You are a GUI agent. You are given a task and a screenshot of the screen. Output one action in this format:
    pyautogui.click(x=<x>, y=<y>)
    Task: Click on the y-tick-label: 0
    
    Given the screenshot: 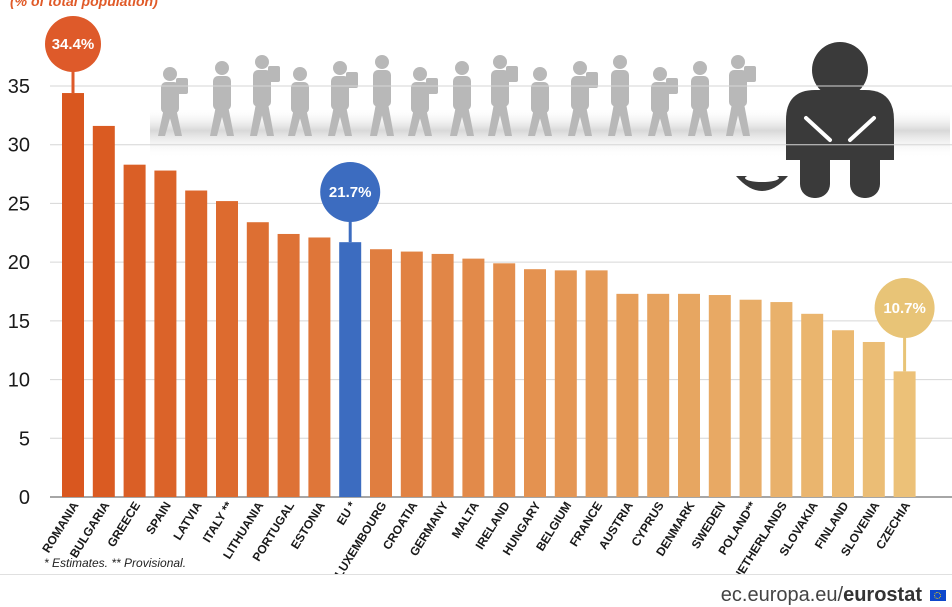 What is the action you would take?
    pyautogui.click(x=24, y=498)
    